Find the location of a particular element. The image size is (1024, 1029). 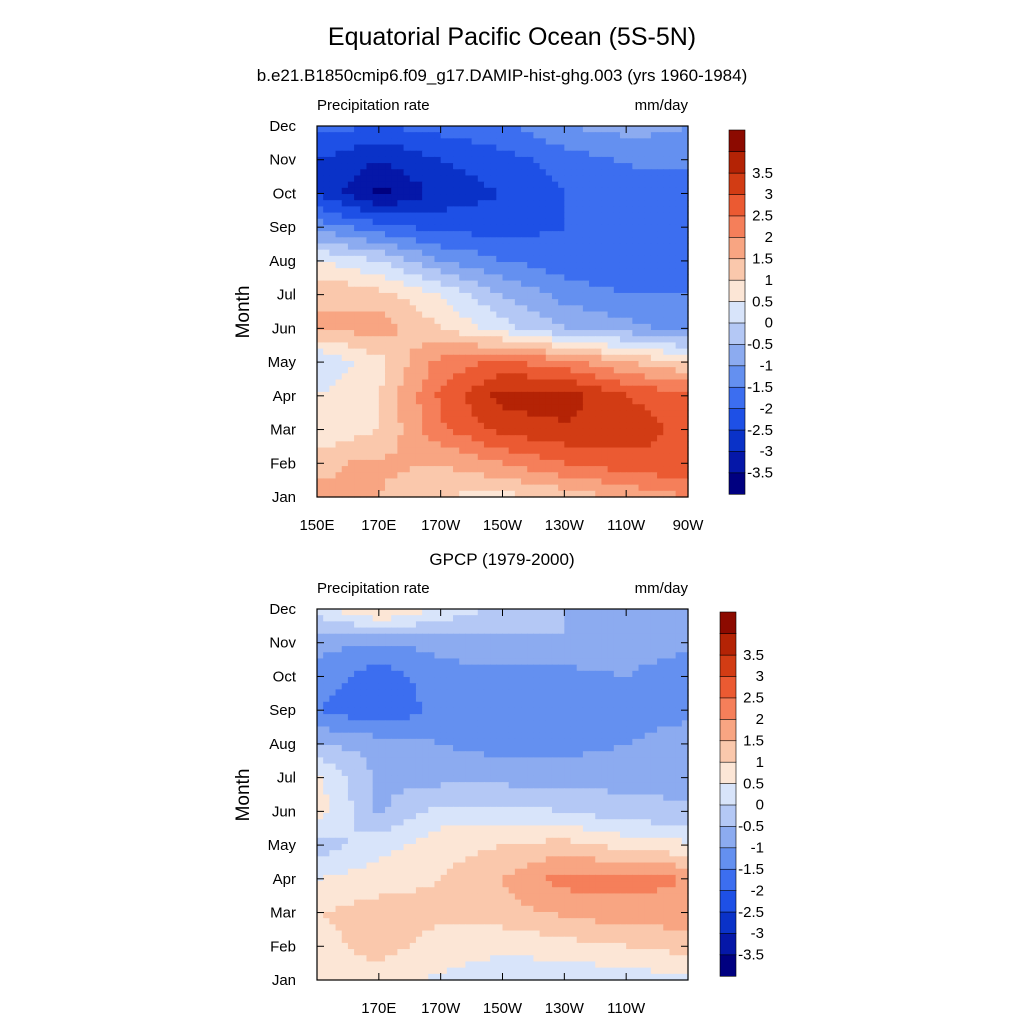

colorbar-label: -2 is located at coordinates (766, 408).